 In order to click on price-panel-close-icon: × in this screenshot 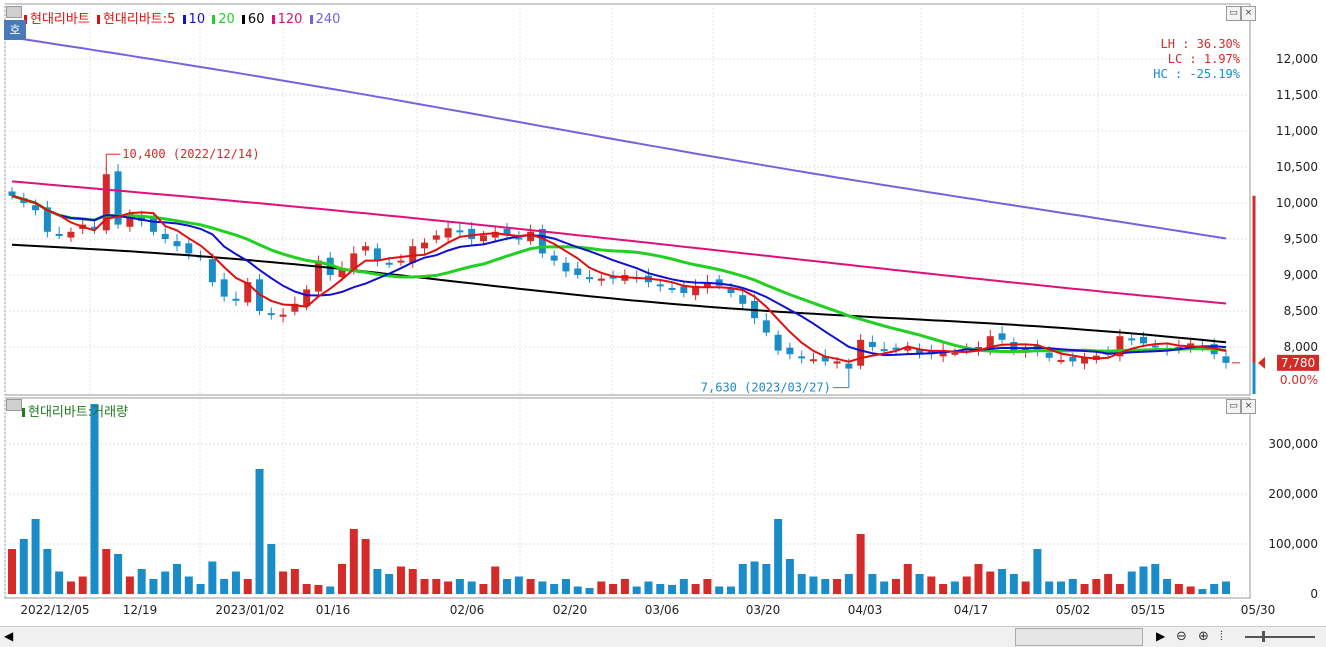, I will do `click(1248, 13)`.